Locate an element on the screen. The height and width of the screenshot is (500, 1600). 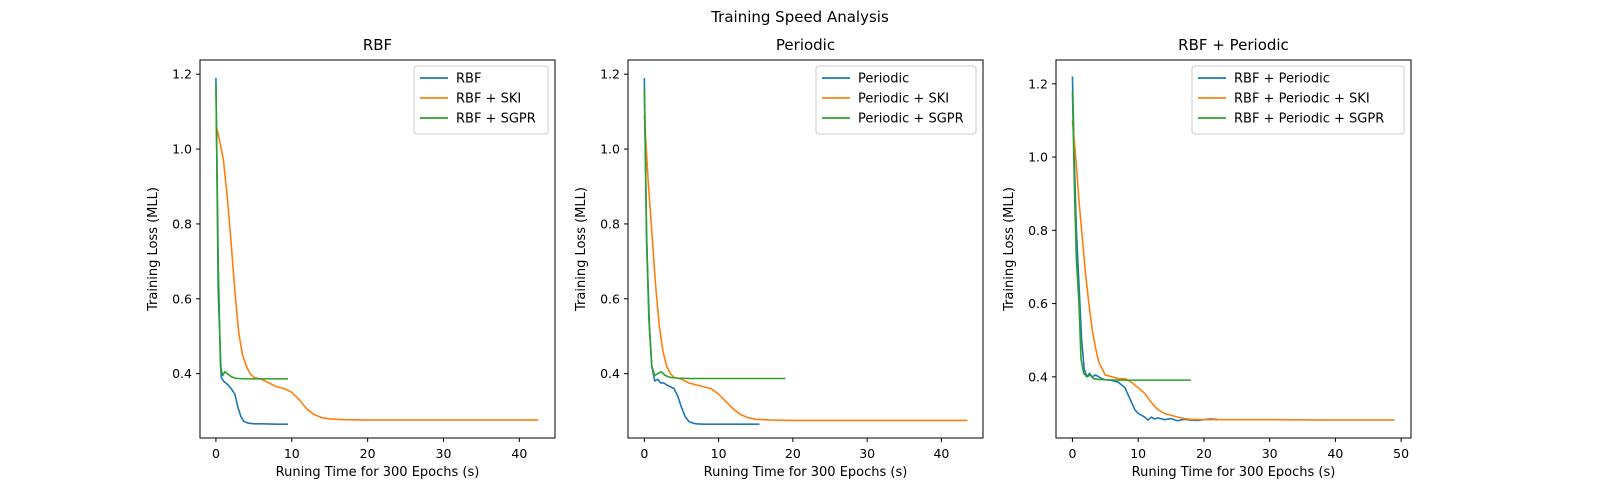
x-tick-label: 50 is located at coordinates (1401, 453).